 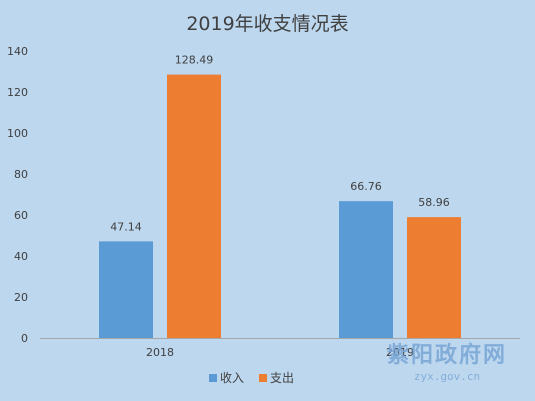 What do you see at coordinates (17, 51) in the screenshot?
I see `y-tick-label: 140` at bounding box center [17, 51].